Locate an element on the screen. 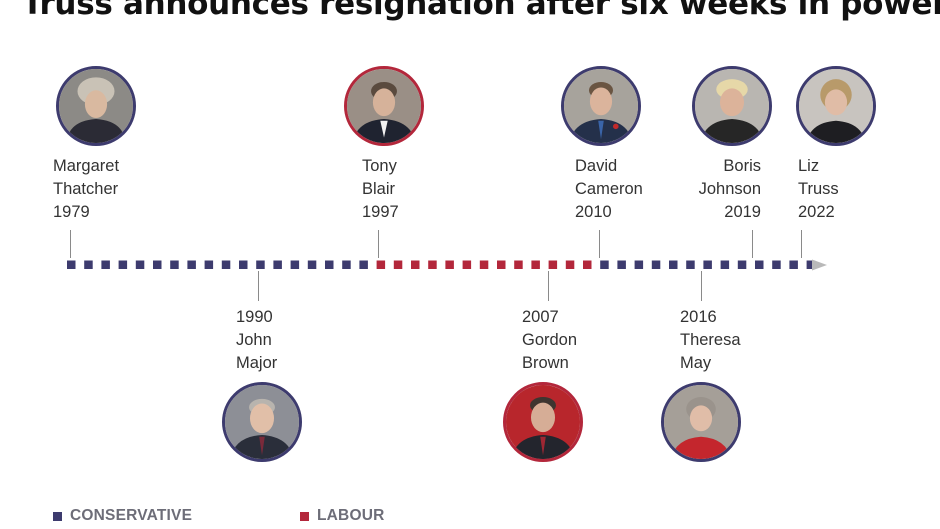 Image resolution: width=940 pixels, height=529 pixels. johnson-portrait is located at coordinates (732, 106).